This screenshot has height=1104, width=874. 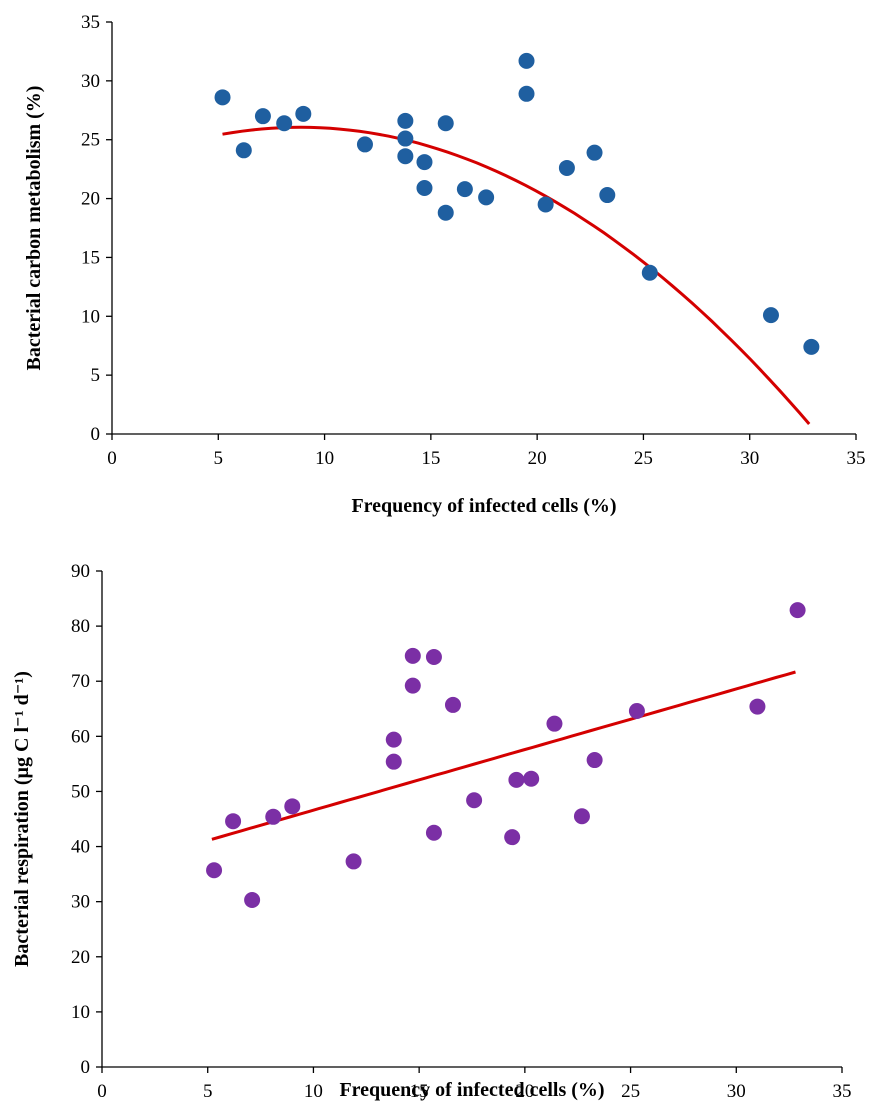 What do you see at coordinates (80, 626) in the screenshot?
I see `y-tick-label: 80` at bounding box center [80, 626].